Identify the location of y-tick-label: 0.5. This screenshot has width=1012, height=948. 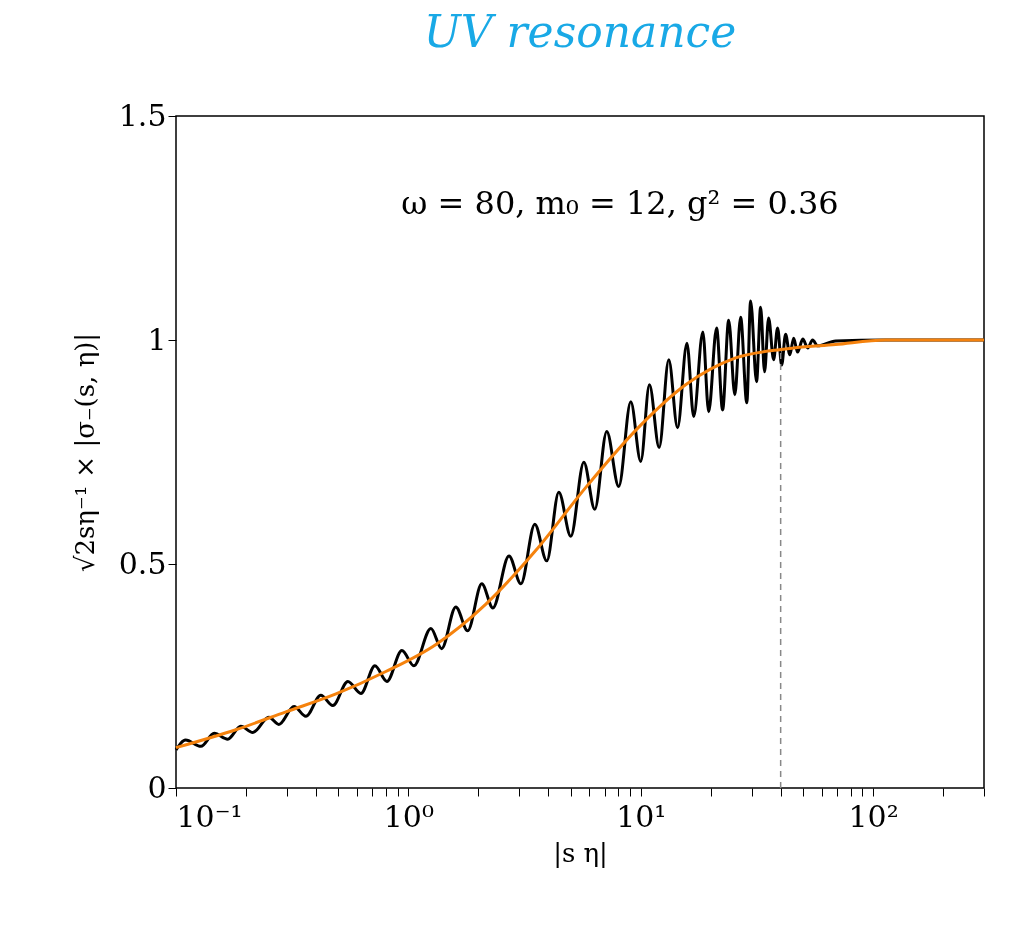
(142, 563).